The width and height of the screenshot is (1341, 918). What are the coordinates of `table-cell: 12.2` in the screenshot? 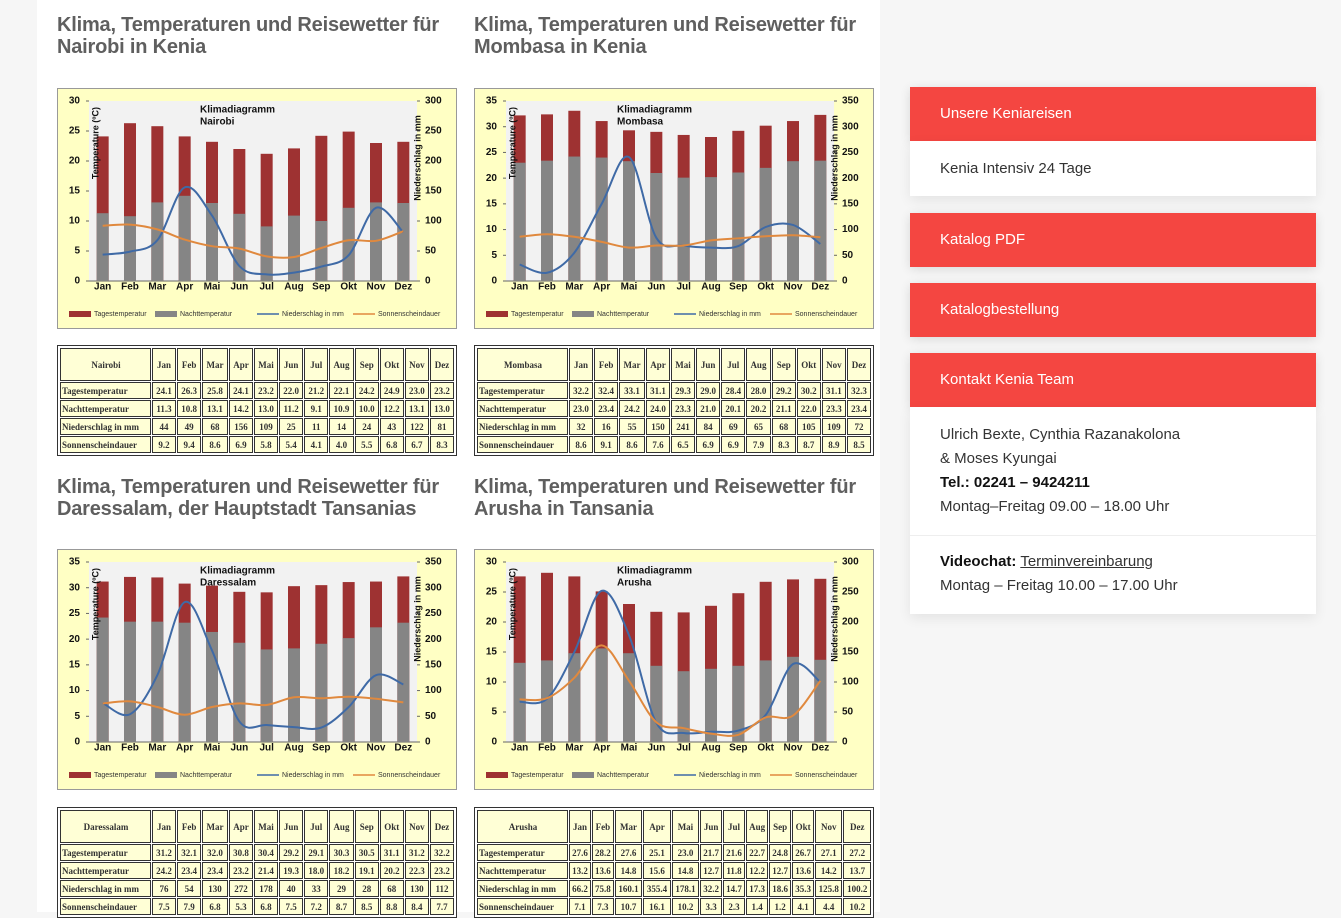 It's located at (391, 408).